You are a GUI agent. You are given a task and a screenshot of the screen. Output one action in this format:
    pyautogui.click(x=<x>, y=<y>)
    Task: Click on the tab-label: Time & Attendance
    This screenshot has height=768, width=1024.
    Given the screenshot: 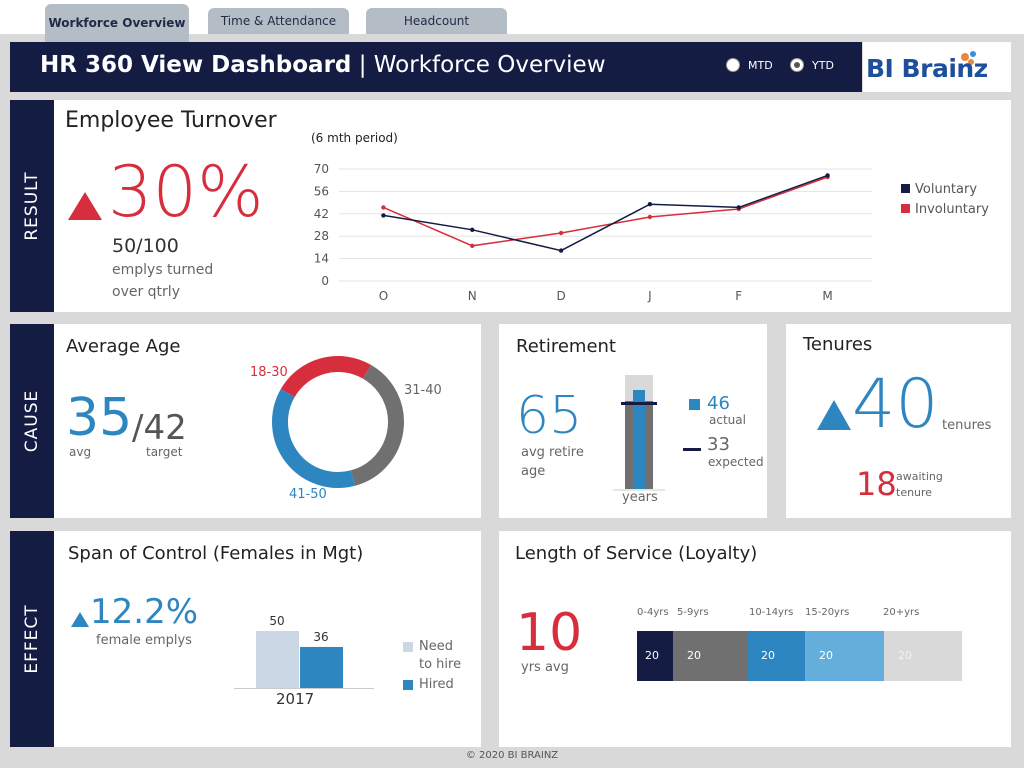 What is the action you would take?
    pyautogui.click(x=278, y=20)
    